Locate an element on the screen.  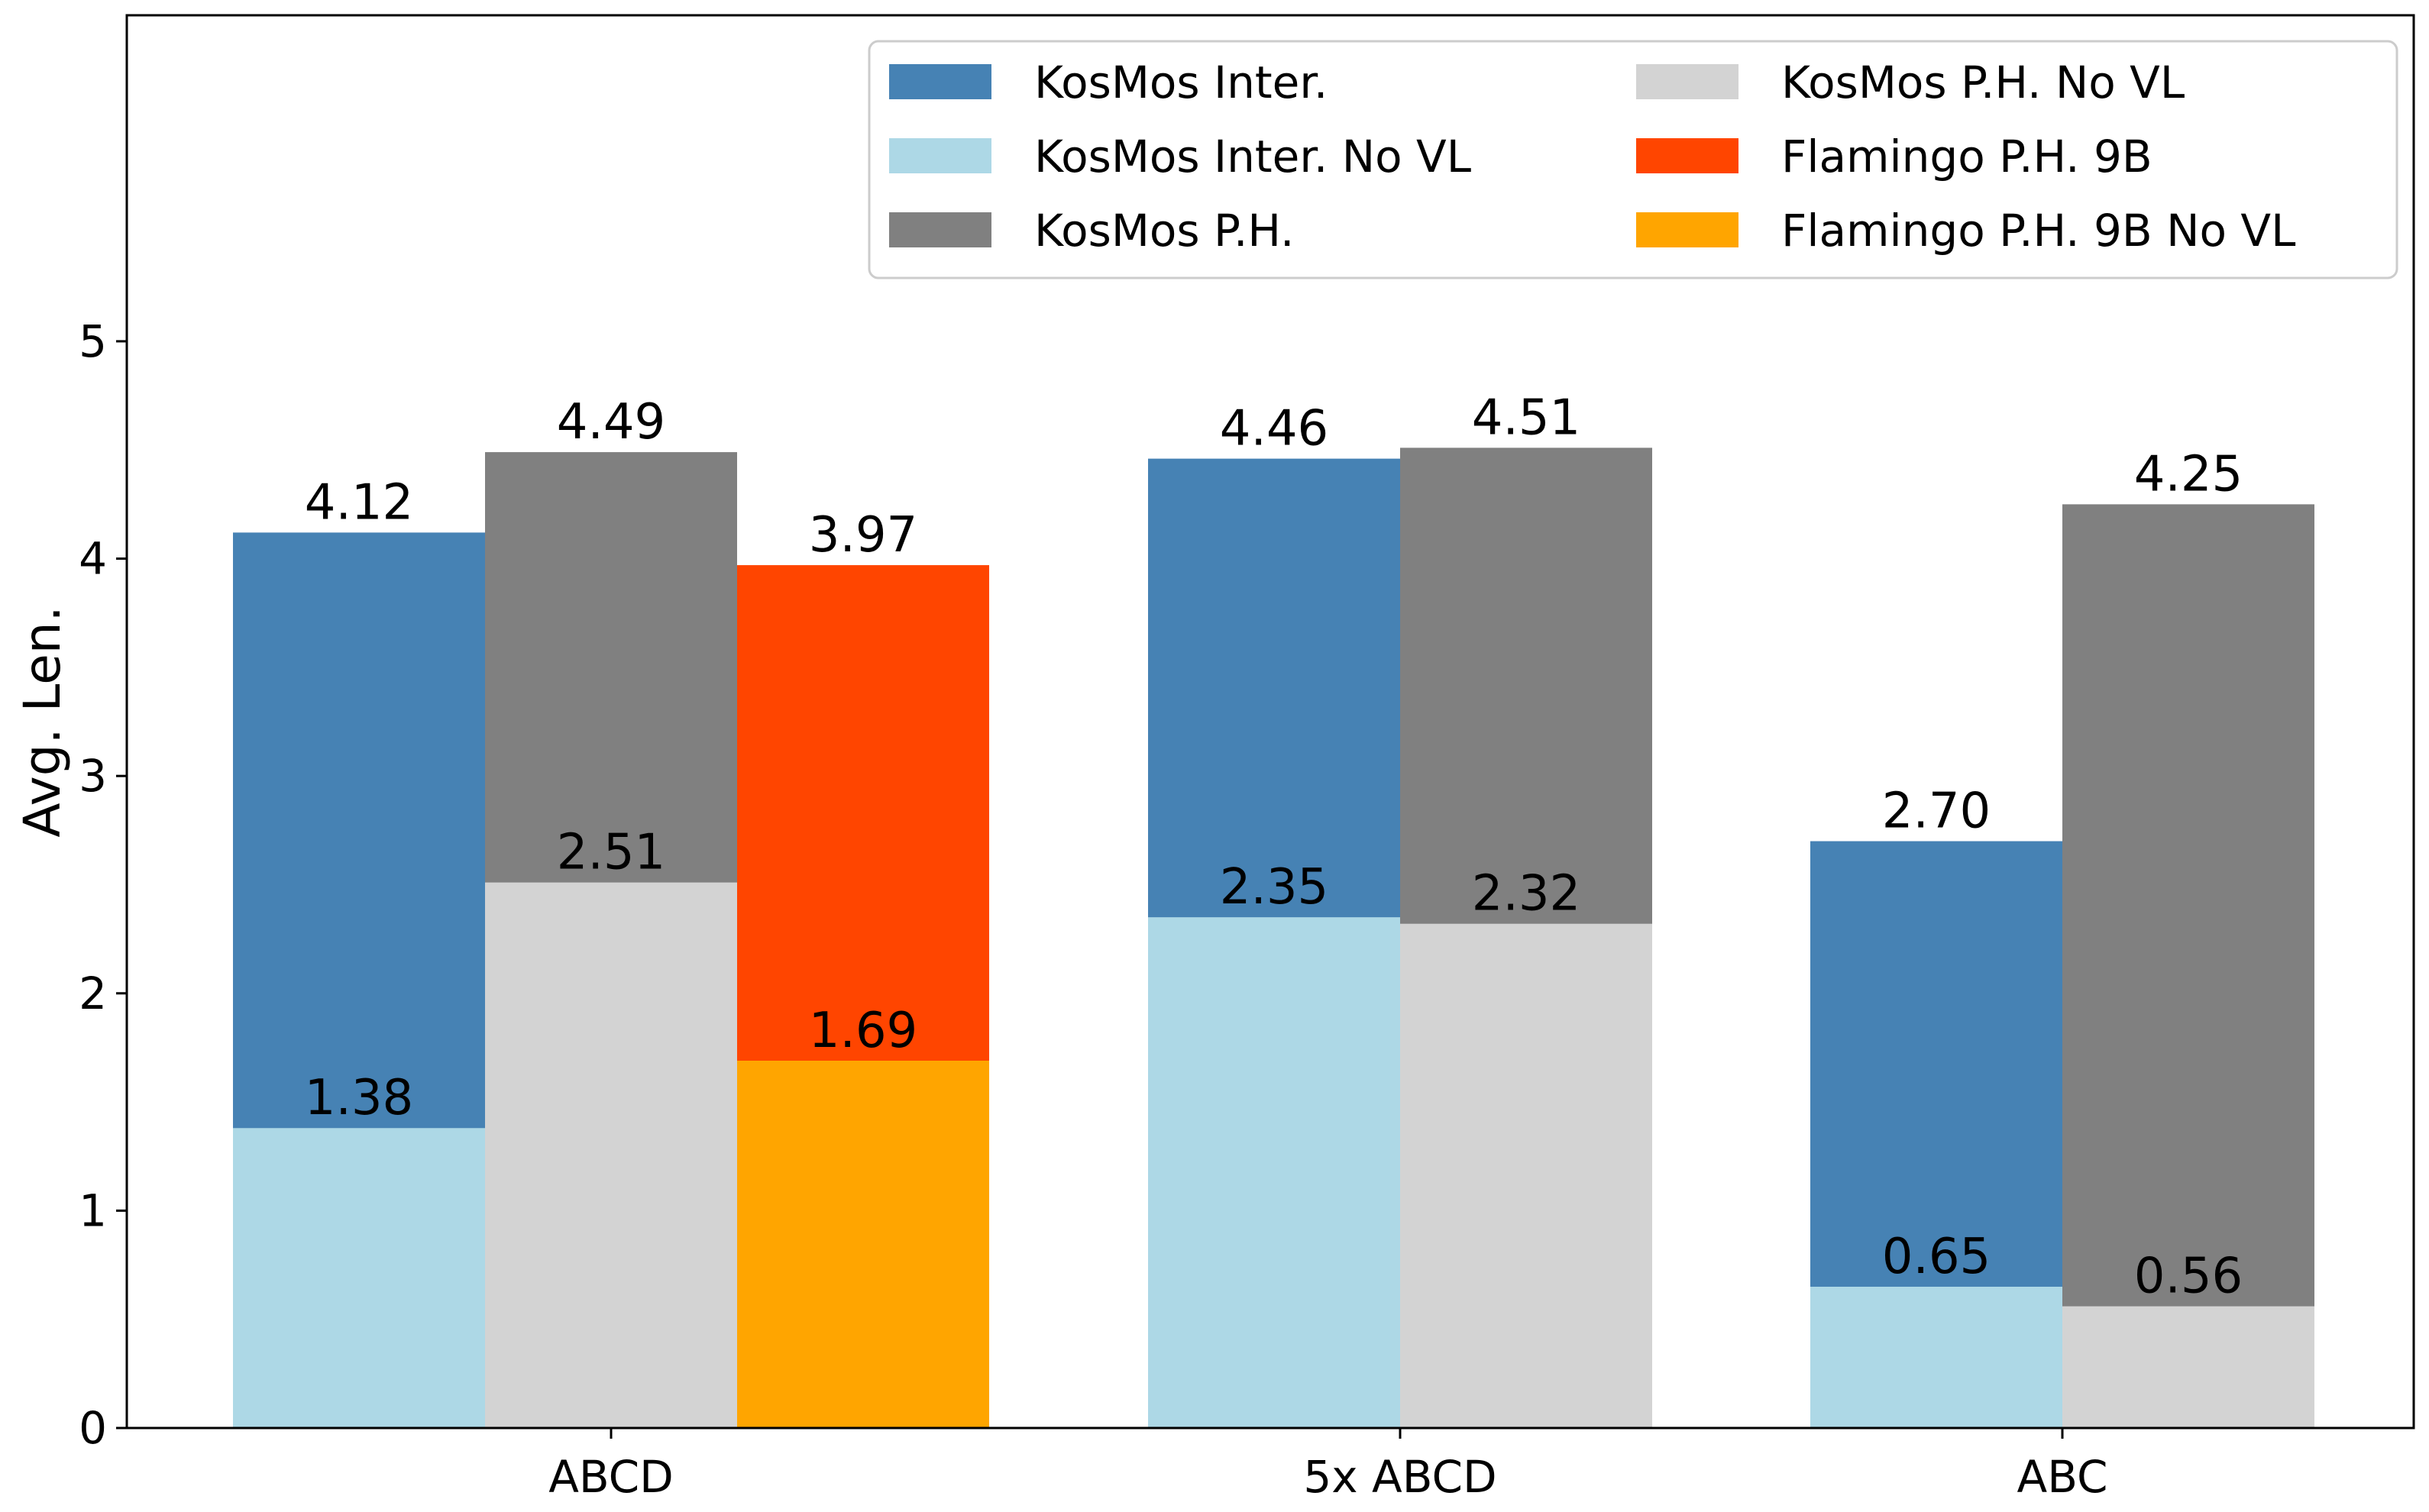
bar-1-no-vl is located at coordinates (611, 1155).